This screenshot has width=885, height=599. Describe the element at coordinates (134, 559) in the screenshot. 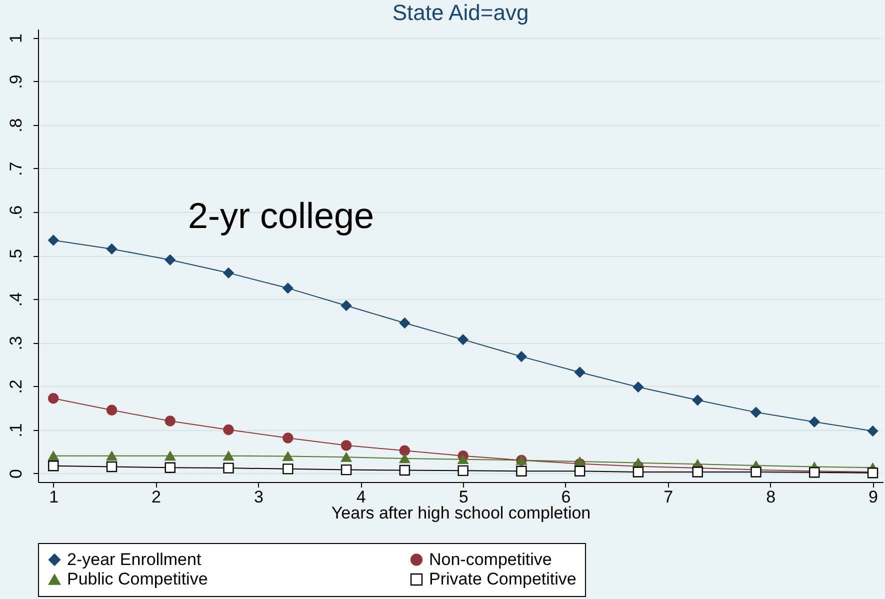

I see `legend-label: 2-year Enrollment` at that location.